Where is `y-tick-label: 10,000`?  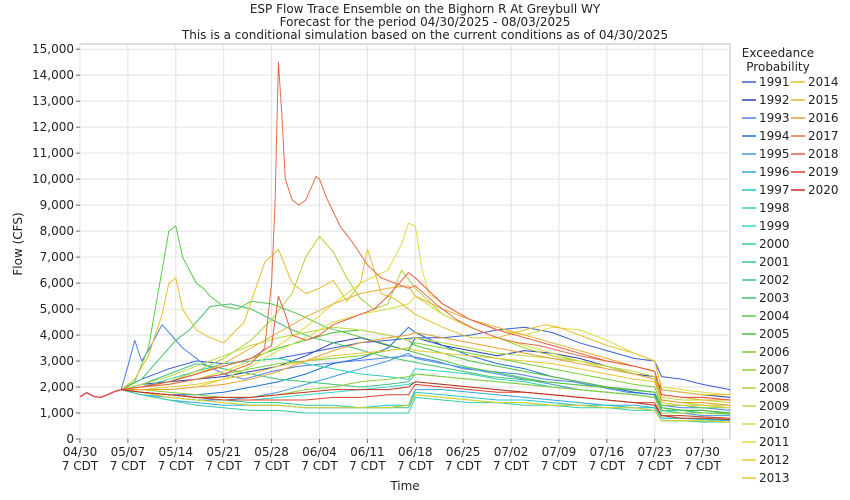
y-tick-label: 10,000 is located at coordinates (53, 179).